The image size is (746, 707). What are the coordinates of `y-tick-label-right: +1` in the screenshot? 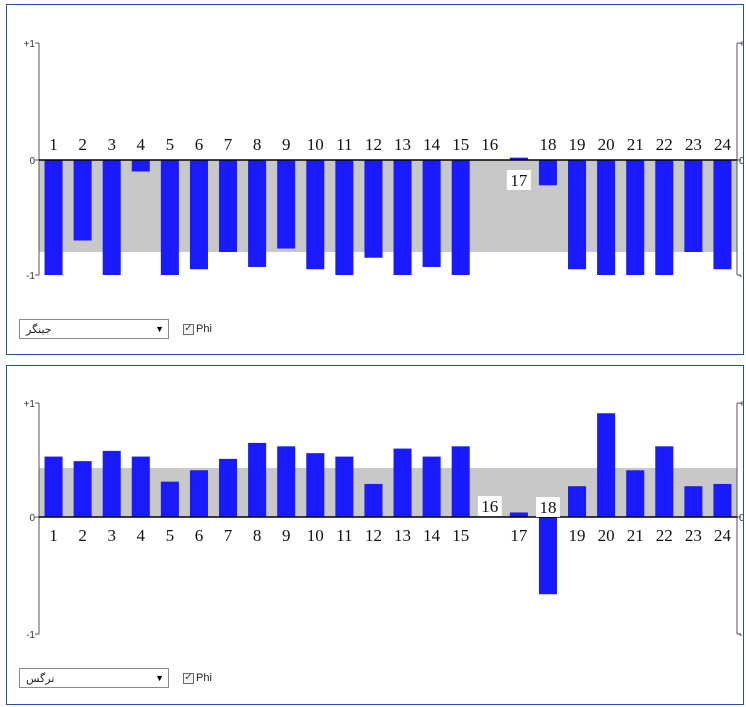 It's located at (741, 404).